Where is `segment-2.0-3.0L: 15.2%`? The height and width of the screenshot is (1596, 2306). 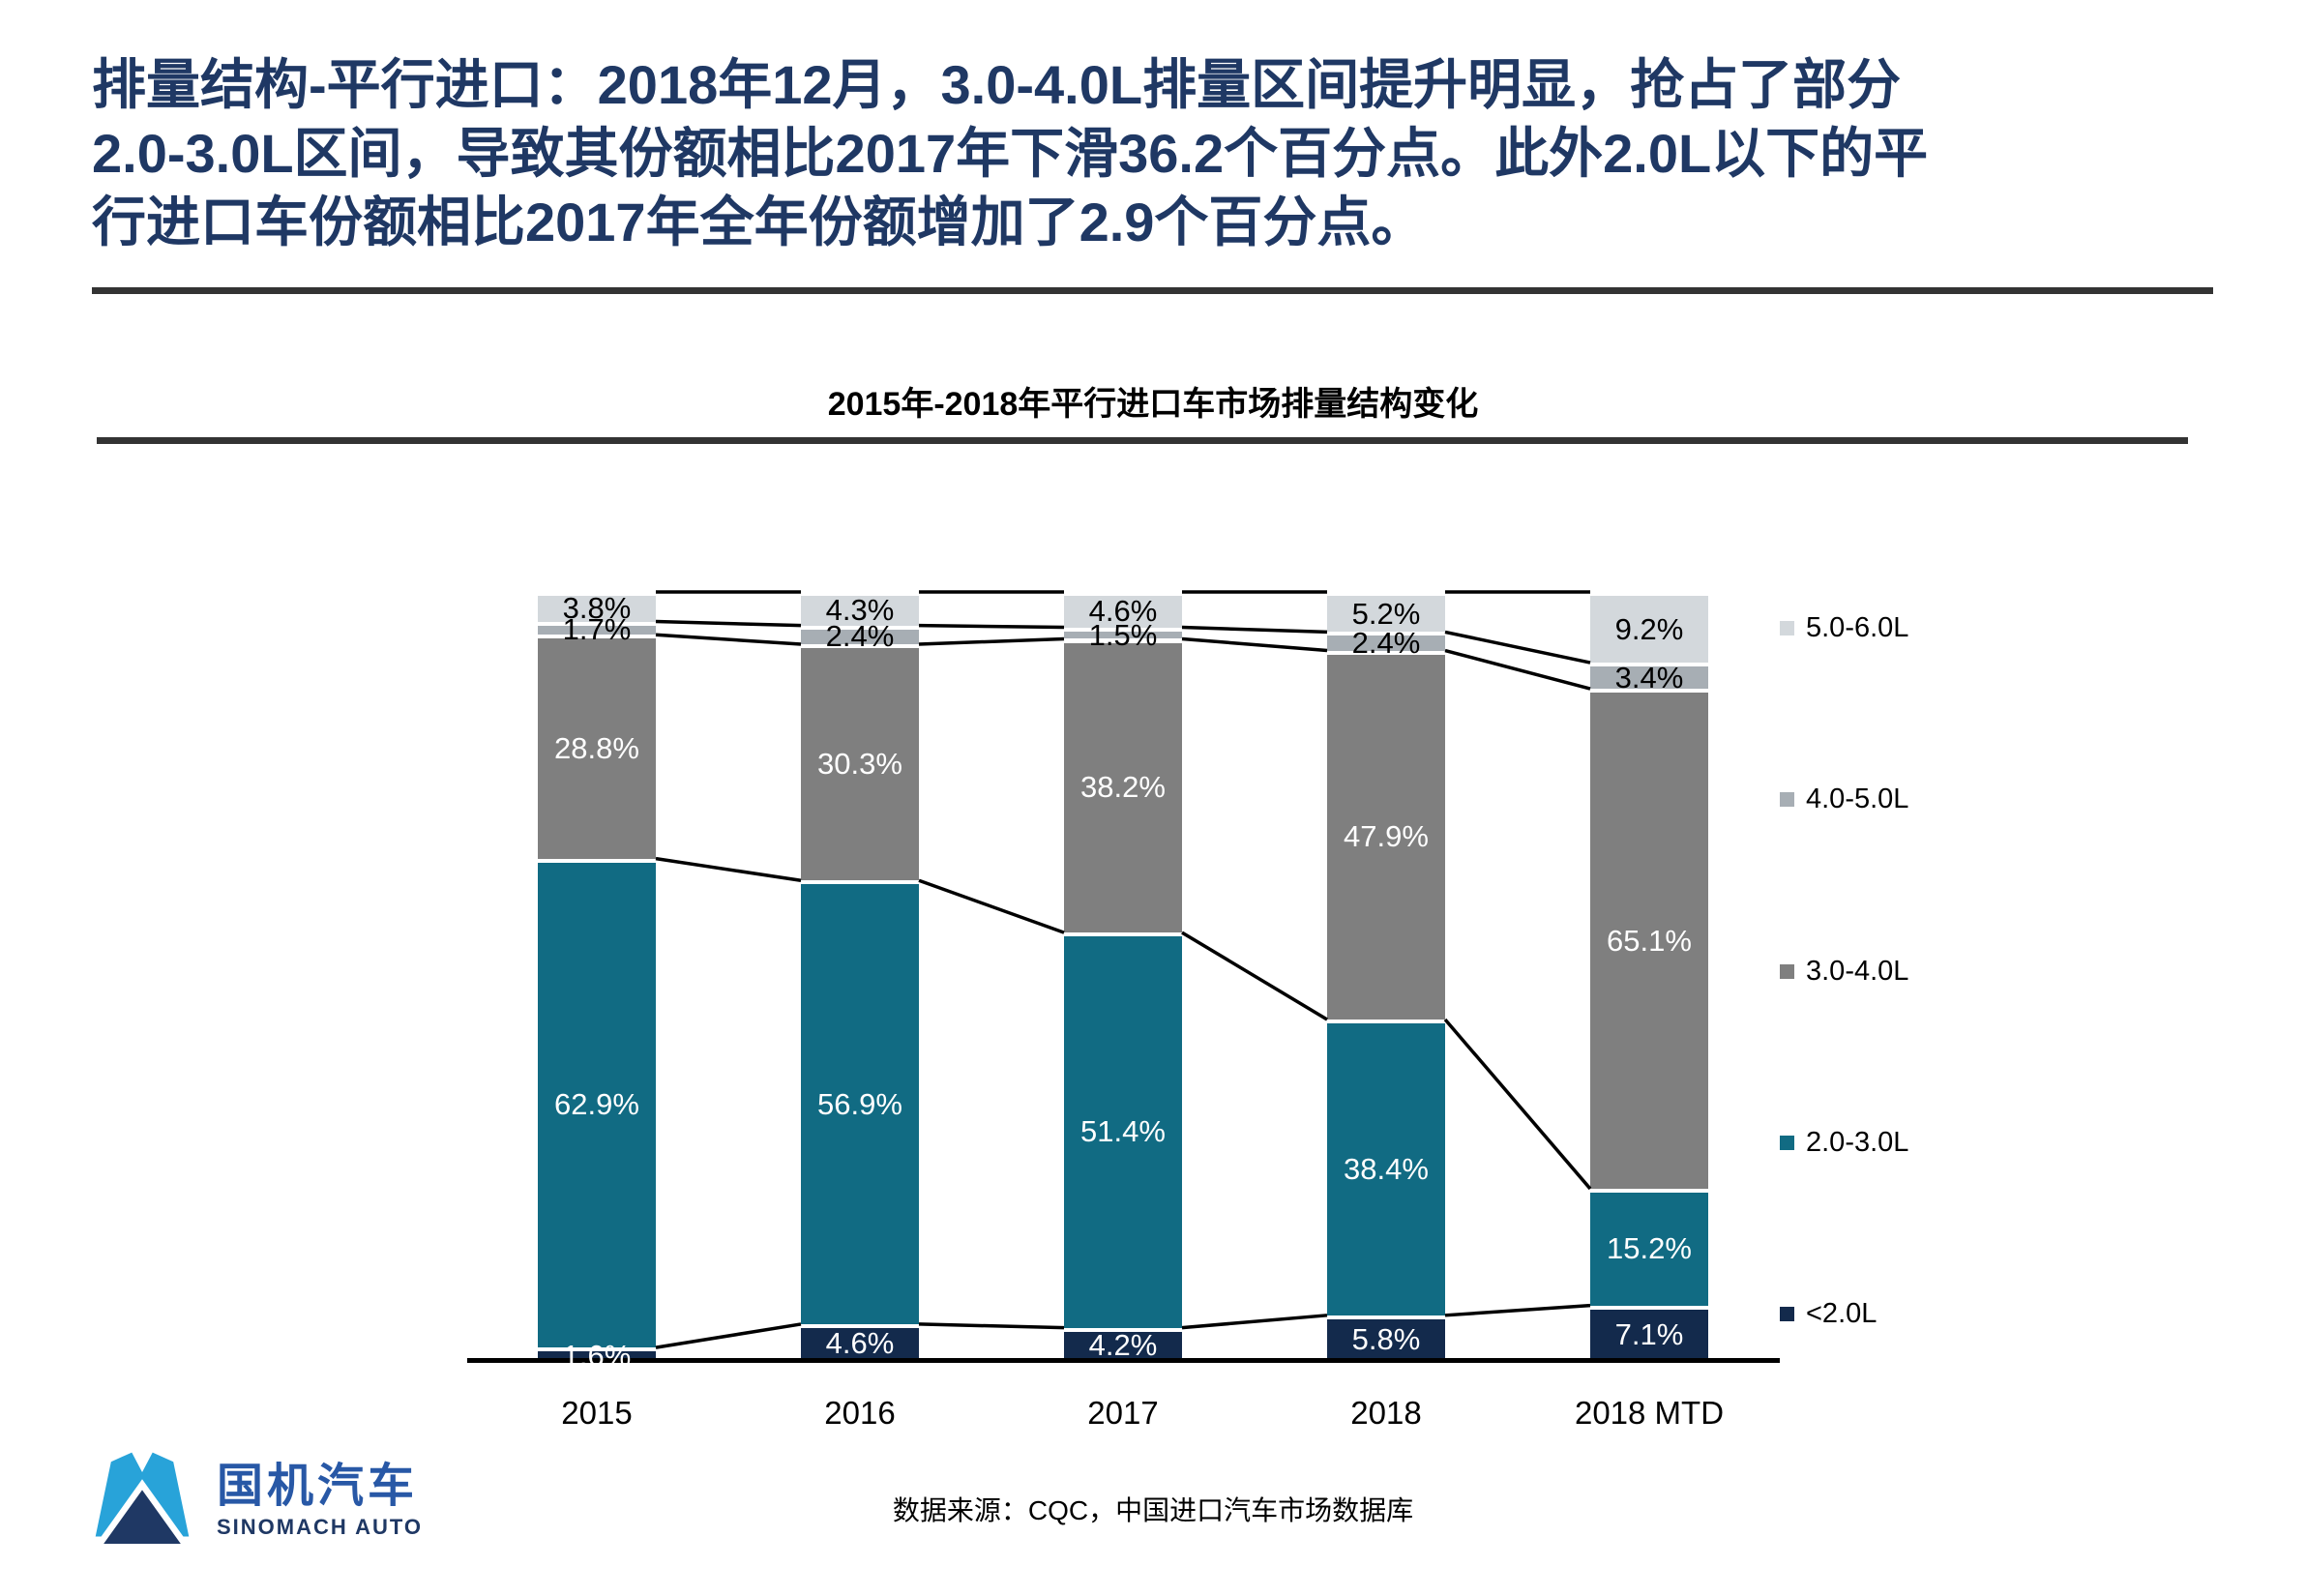 segment-2.0-3.0L: 15.2% is located at coordinates (1649, 1247).